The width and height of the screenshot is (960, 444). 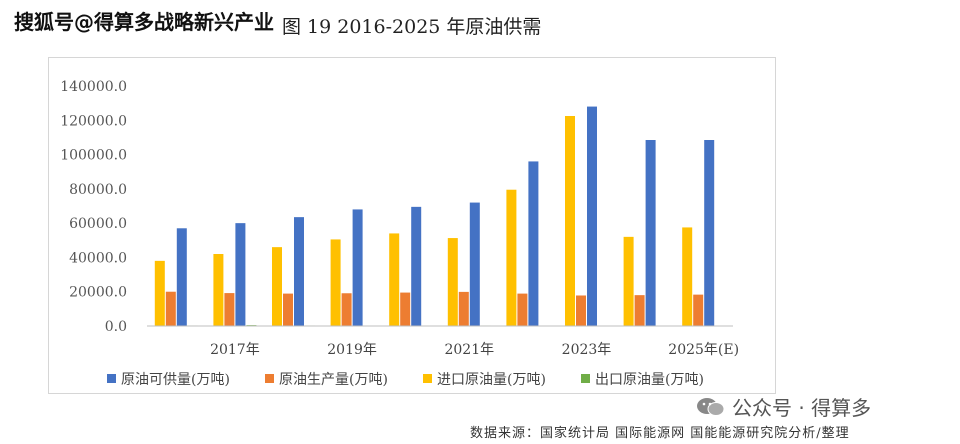 I want to click on wechat-icon, so click(x=711, y=407).